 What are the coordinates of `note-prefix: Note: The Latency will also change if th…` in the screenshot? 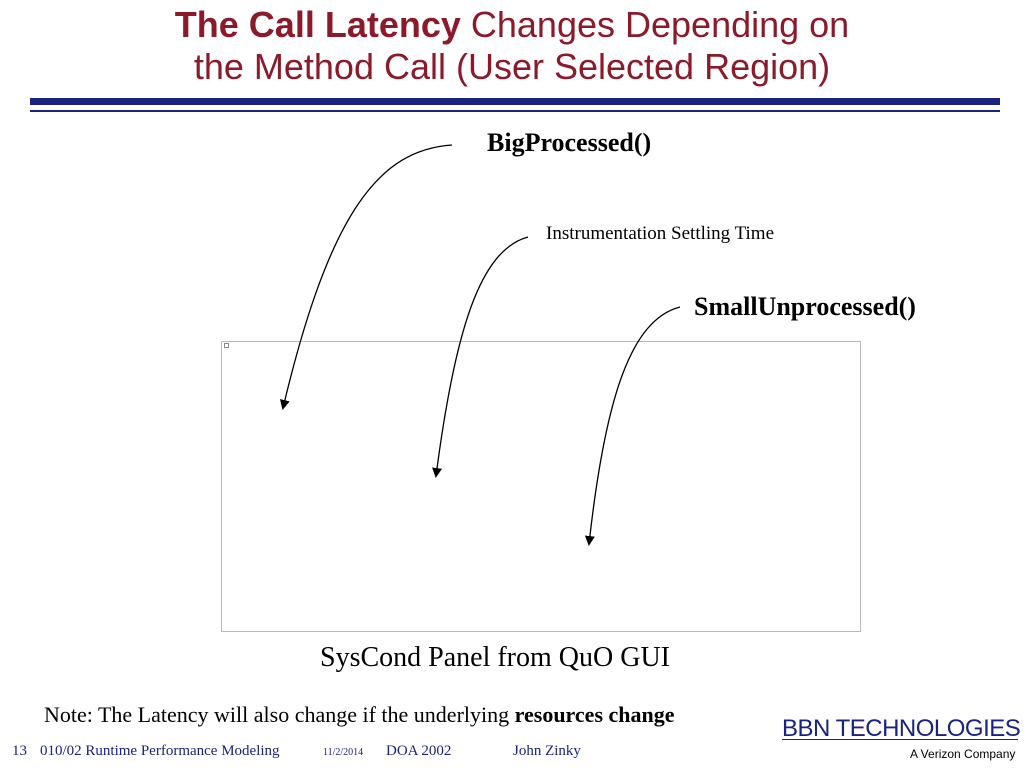 It's located at (279, 714).